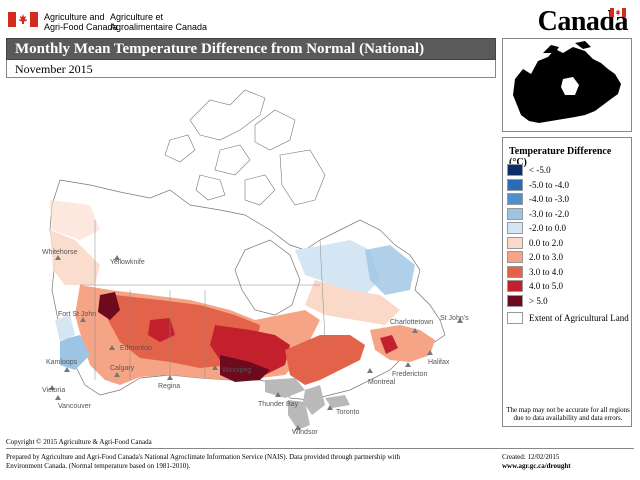 The image size is (640, 480). I want to click on footer-divider, so click(320, 448).